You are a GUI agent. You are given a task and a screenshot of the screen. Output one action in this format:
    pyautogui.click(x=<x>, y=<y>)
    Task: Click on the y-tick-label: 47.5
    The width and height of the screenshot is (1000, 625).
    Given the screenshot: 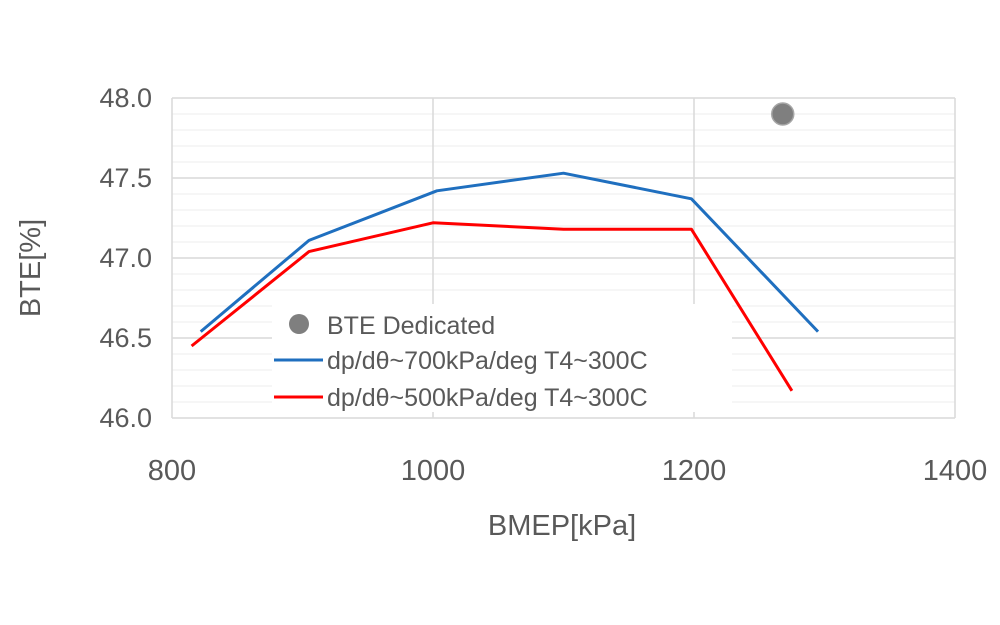 What is the action you would take?
    pyautogui.click(x=125, y=178)
    